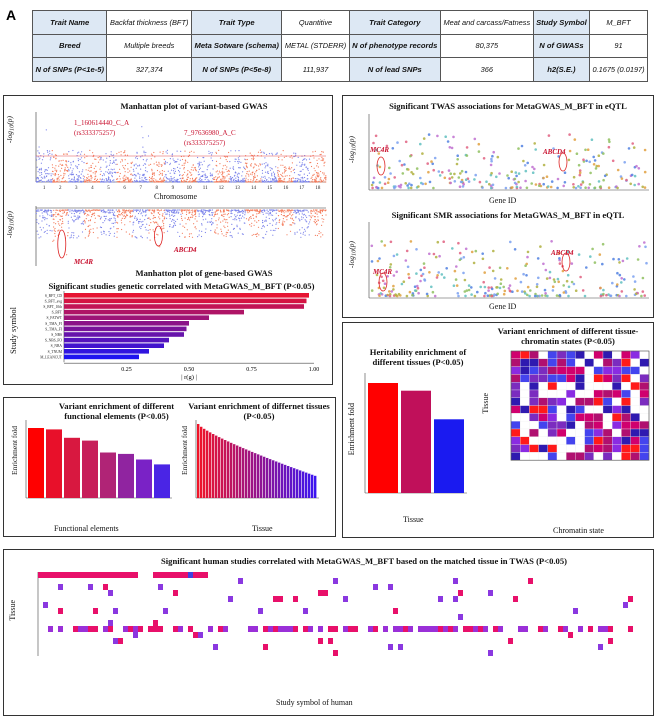 The width and height of the screenshot is (658, 719). Describe the element at coordinates (315, 22) in the screenshot. I see `table-value-cell: Quantitive` at that location.